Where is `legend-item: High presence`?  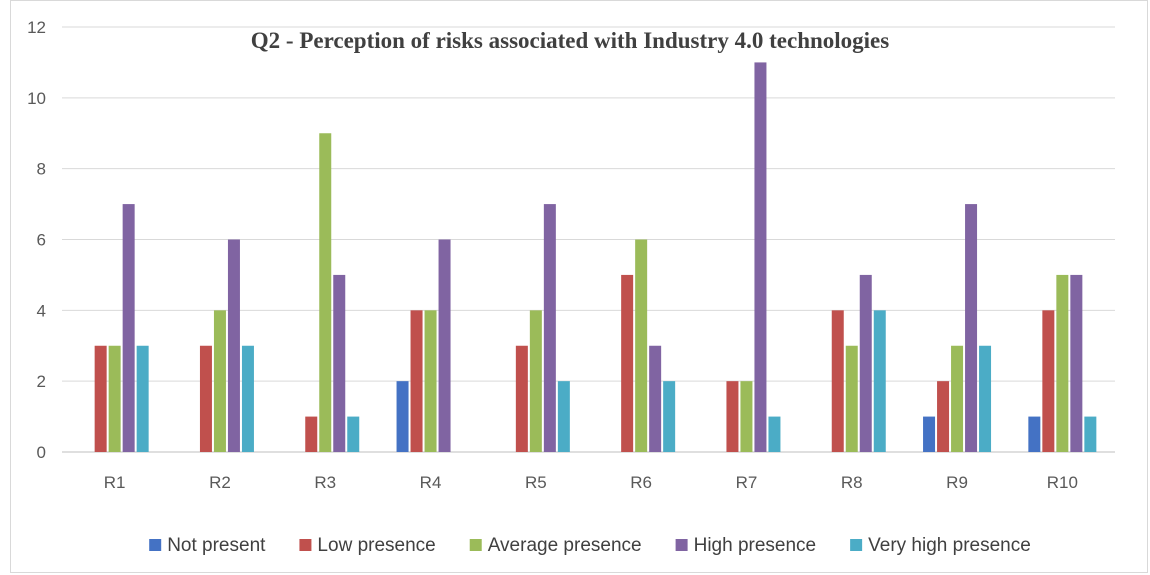 legend-item: High presence is located at coordinates (746, 545).